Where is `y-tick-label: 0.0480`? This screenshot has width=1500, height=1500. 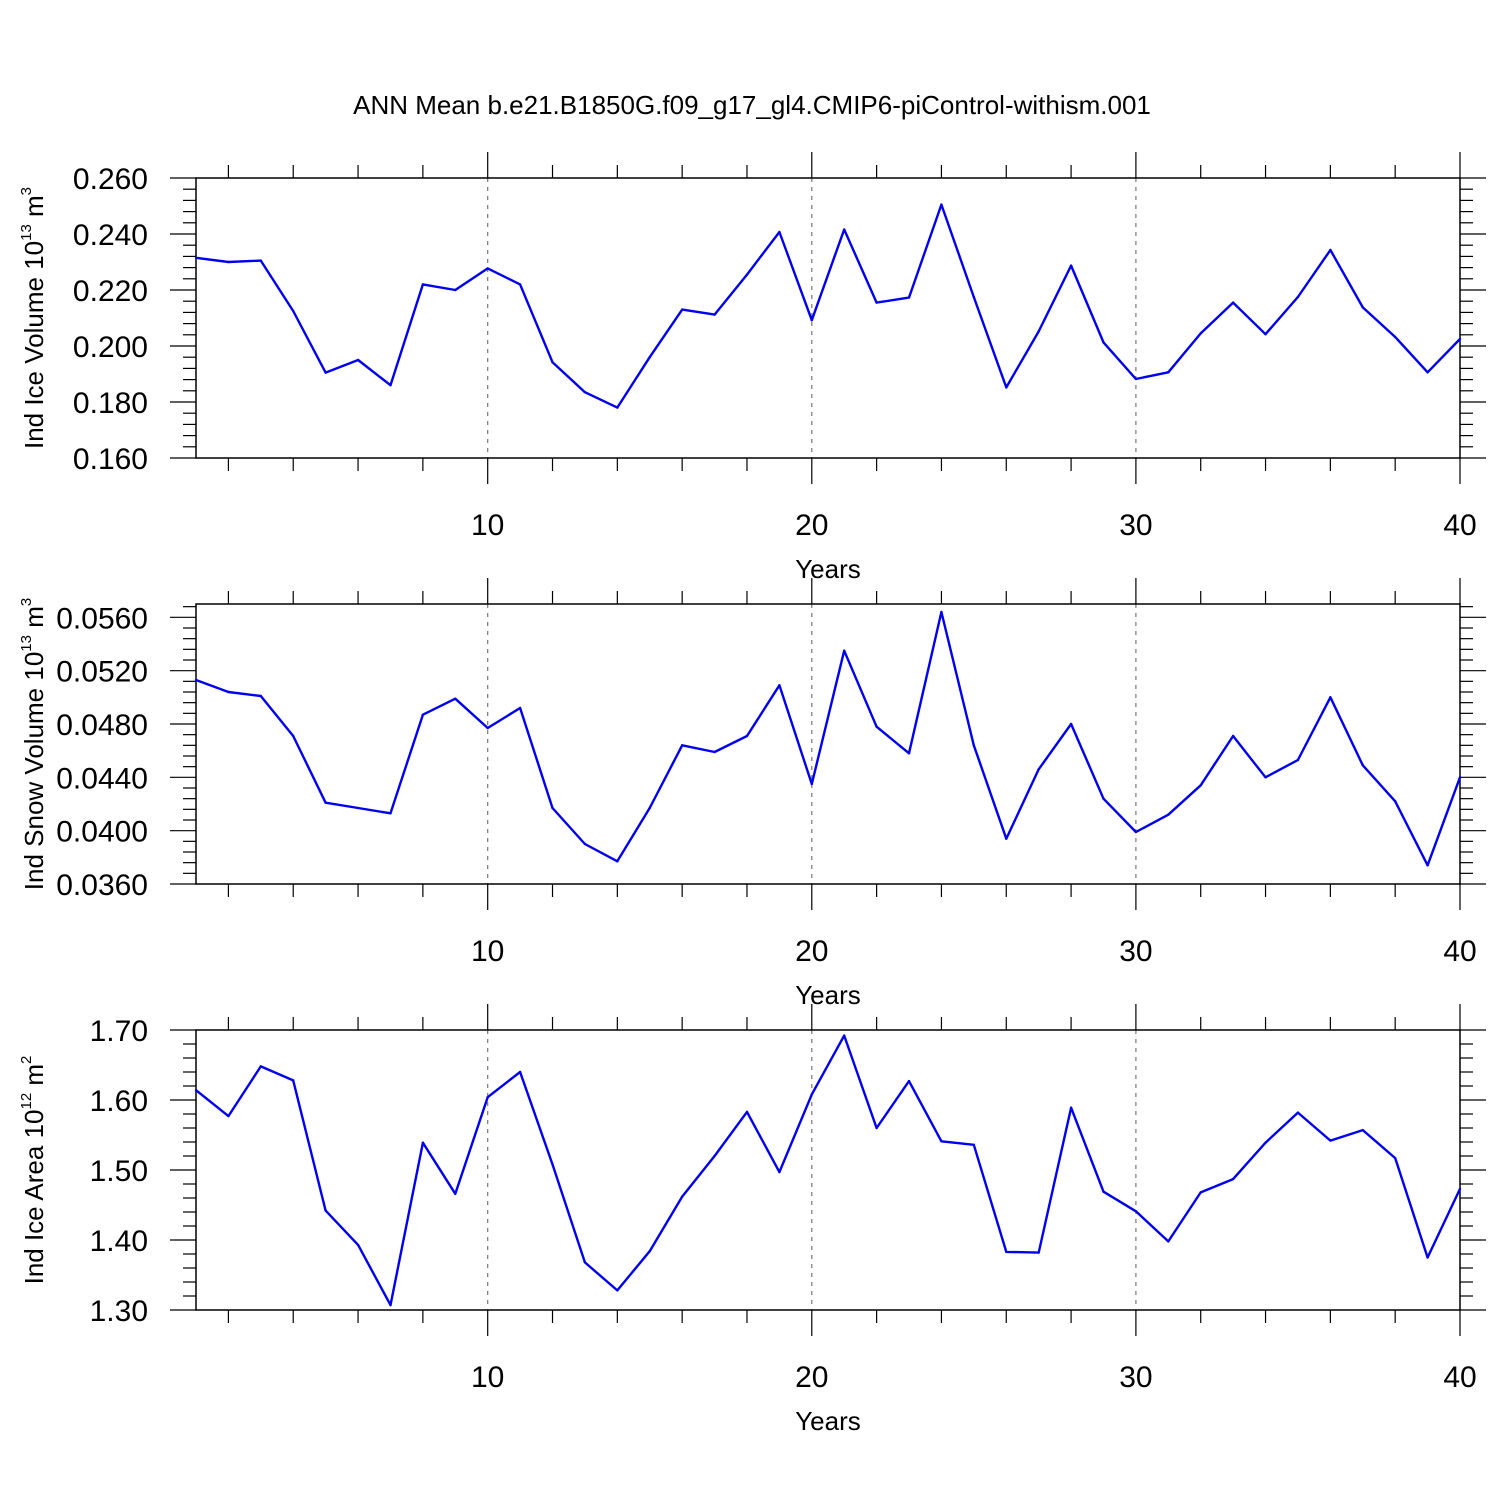 y-tick-label: 0.0480 is located at coordinates (102, 725).